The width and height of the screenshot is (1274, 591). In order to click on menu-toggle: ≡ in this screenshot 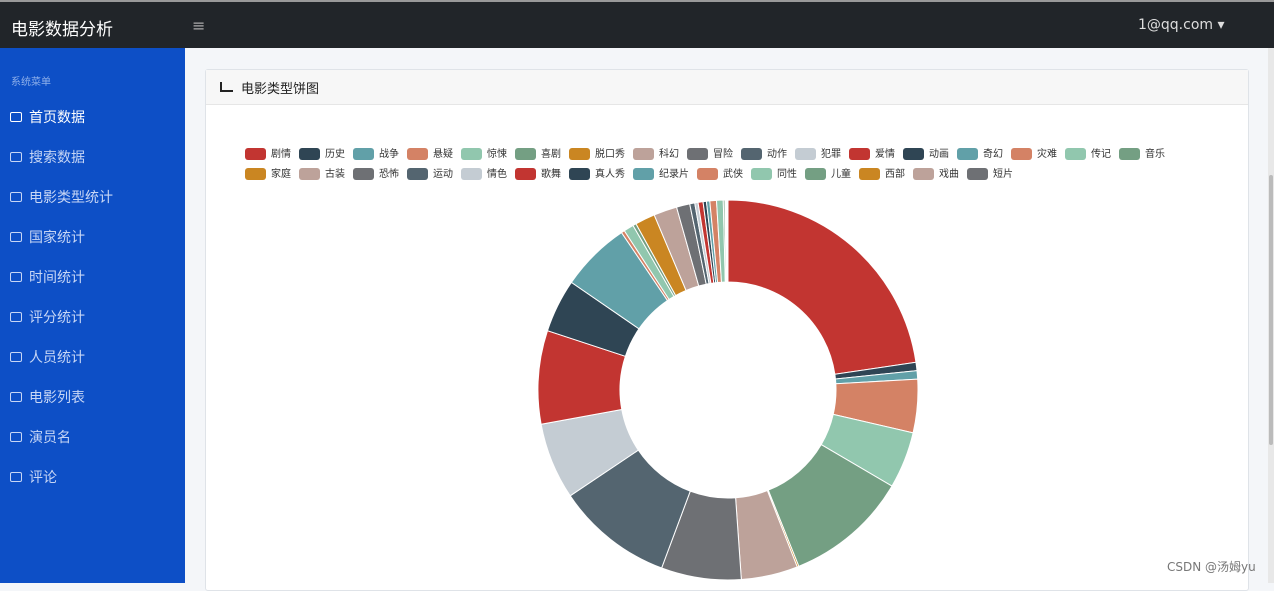, I will do `click(199, 25)`.